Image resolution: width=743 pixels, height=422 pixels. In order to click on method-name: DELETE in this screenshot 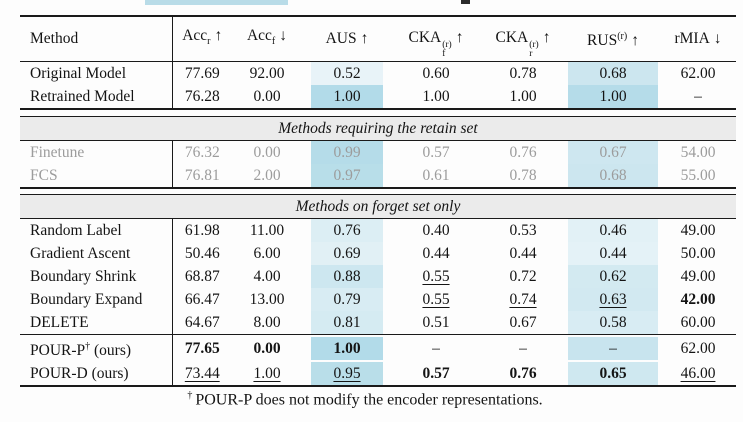, I will do `click(59, 323)`.